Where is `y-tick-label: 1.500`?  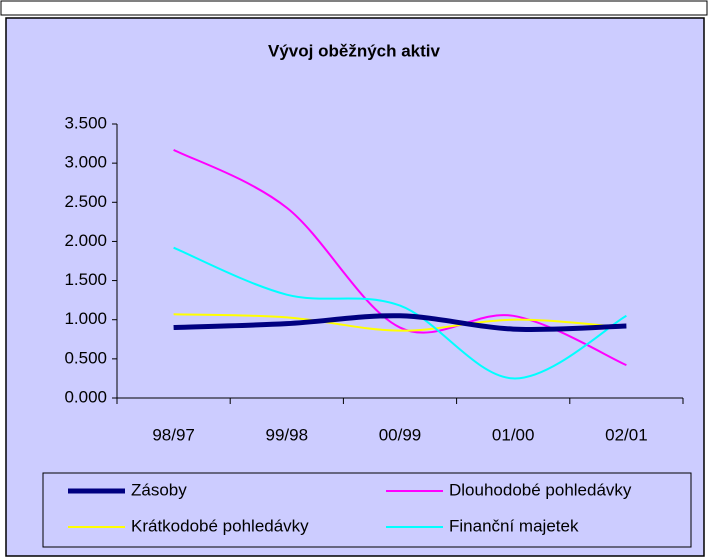 y-tick-label: 1.500 is located at coordinates (85, 279).